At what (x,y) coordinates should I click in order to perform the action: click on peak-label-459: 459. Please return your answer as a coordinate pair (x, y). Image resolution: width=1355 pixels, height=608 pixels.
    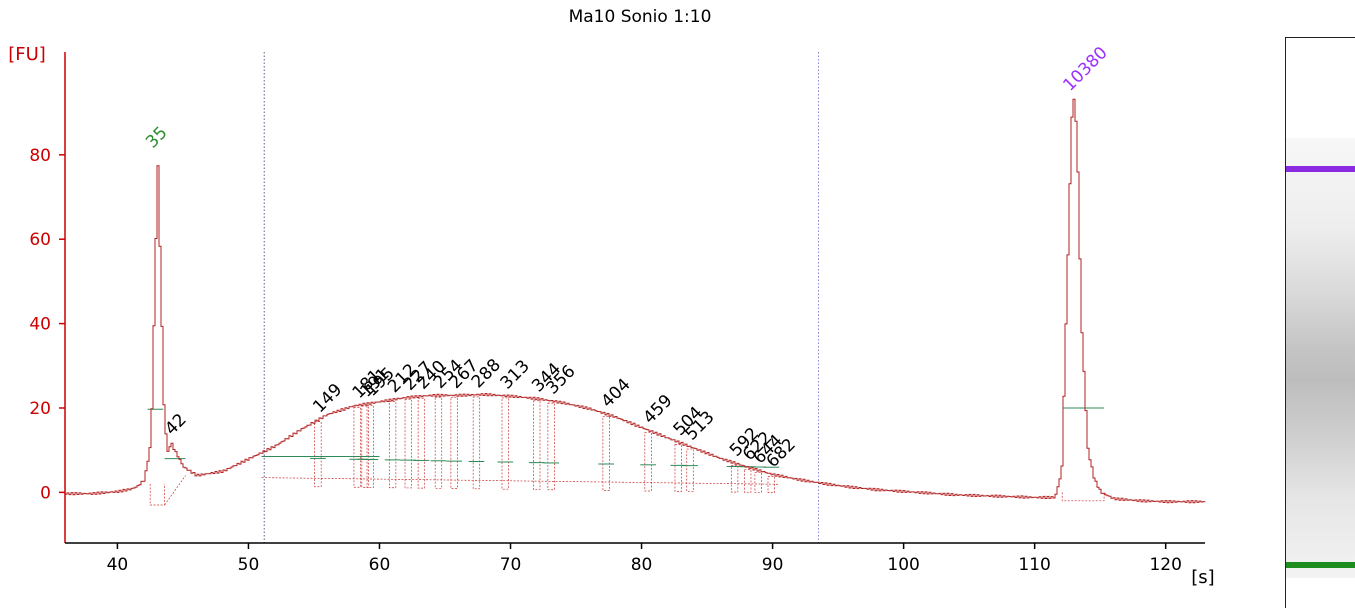
    Looking at the image, I should click on (657, 409).